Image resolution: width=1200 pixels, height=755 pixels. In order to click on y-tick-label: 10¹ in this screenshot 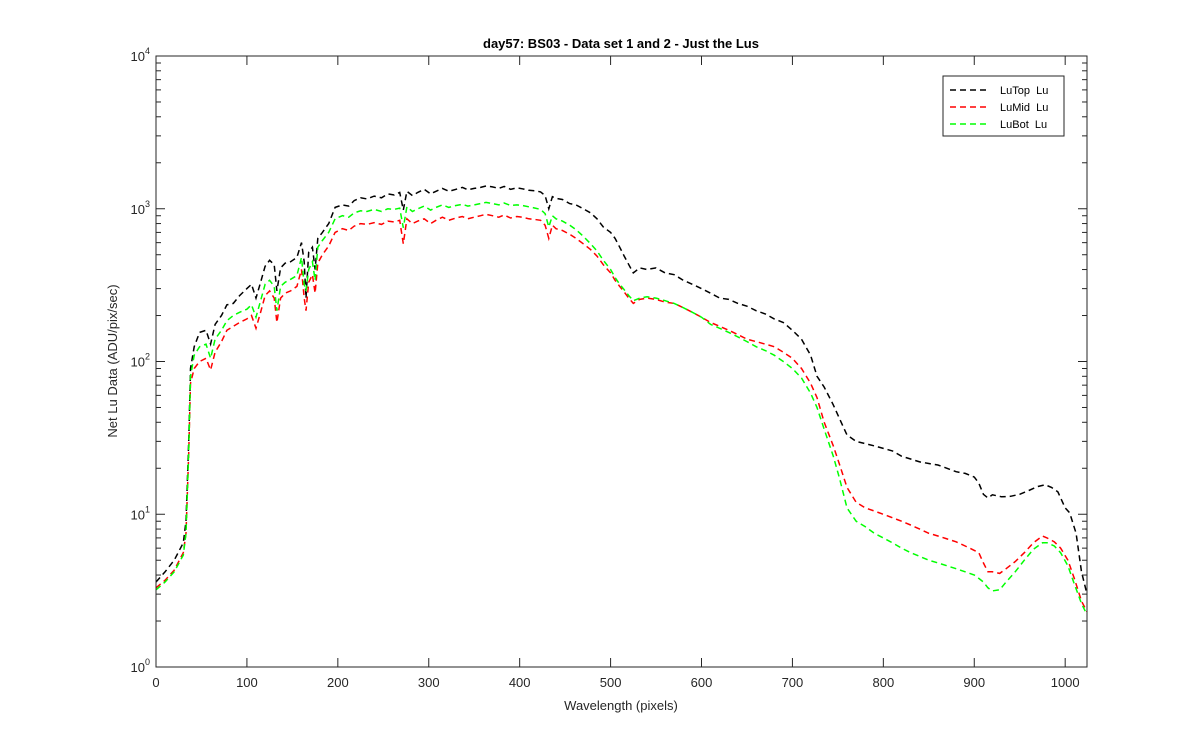, I will do `click(140, 513)`.